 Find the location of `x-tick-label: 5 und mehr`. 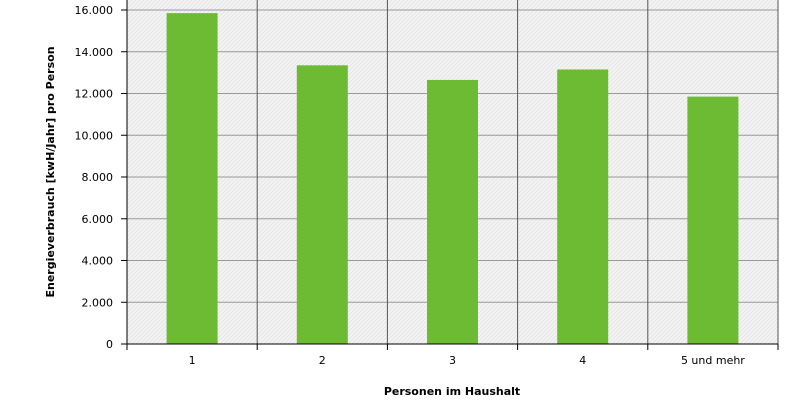

x-tick-label: 5 und mehr is located at coordinates (713, 360).